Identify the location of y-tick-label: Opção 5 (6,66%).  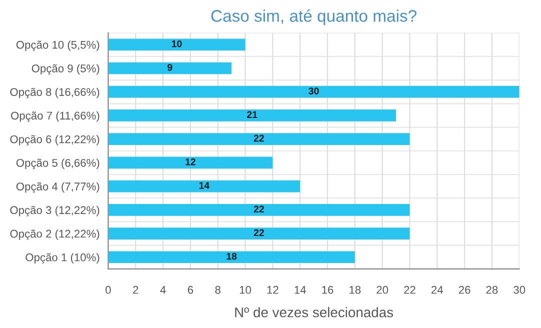
(58, 164).